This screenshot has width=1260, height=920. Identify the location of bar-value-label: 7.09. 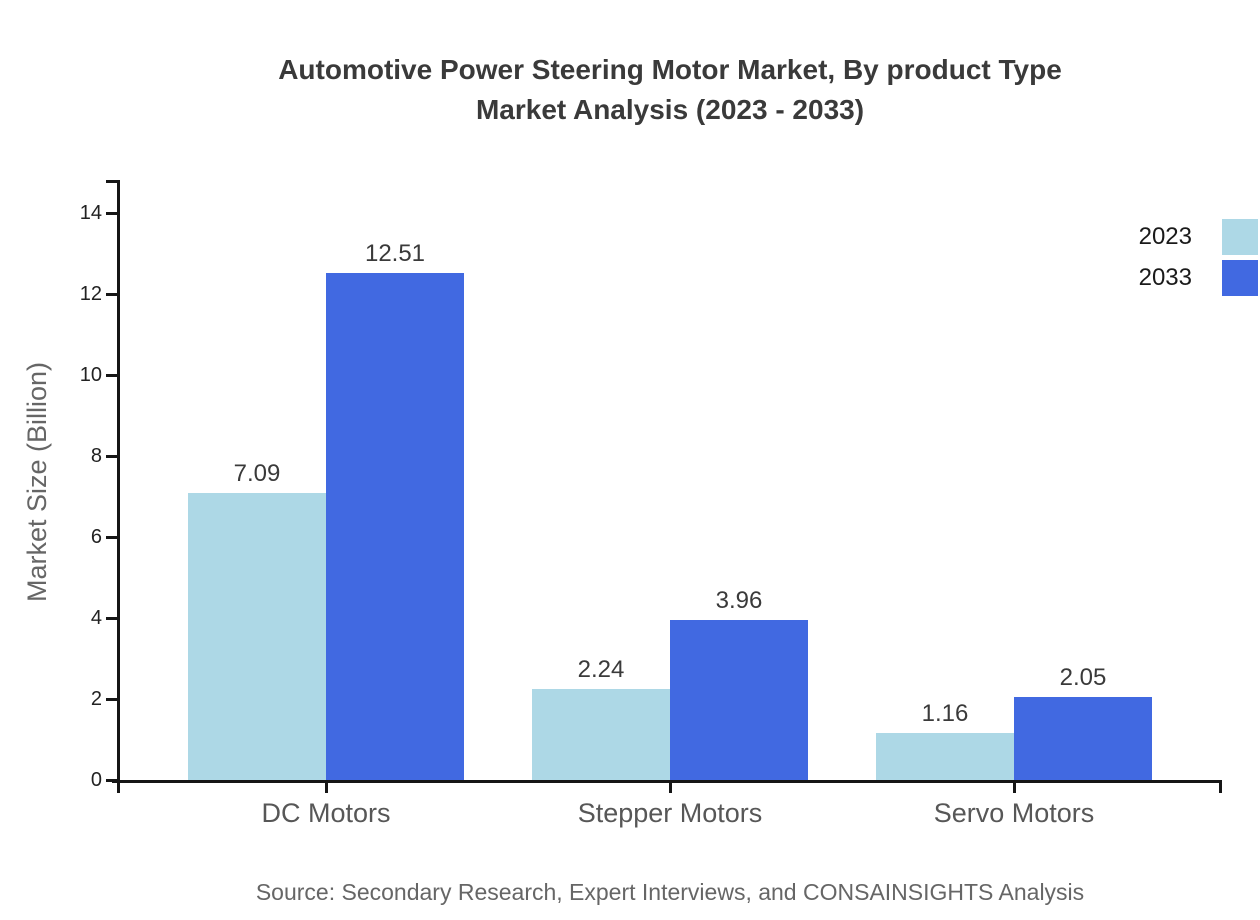
(257, 473).